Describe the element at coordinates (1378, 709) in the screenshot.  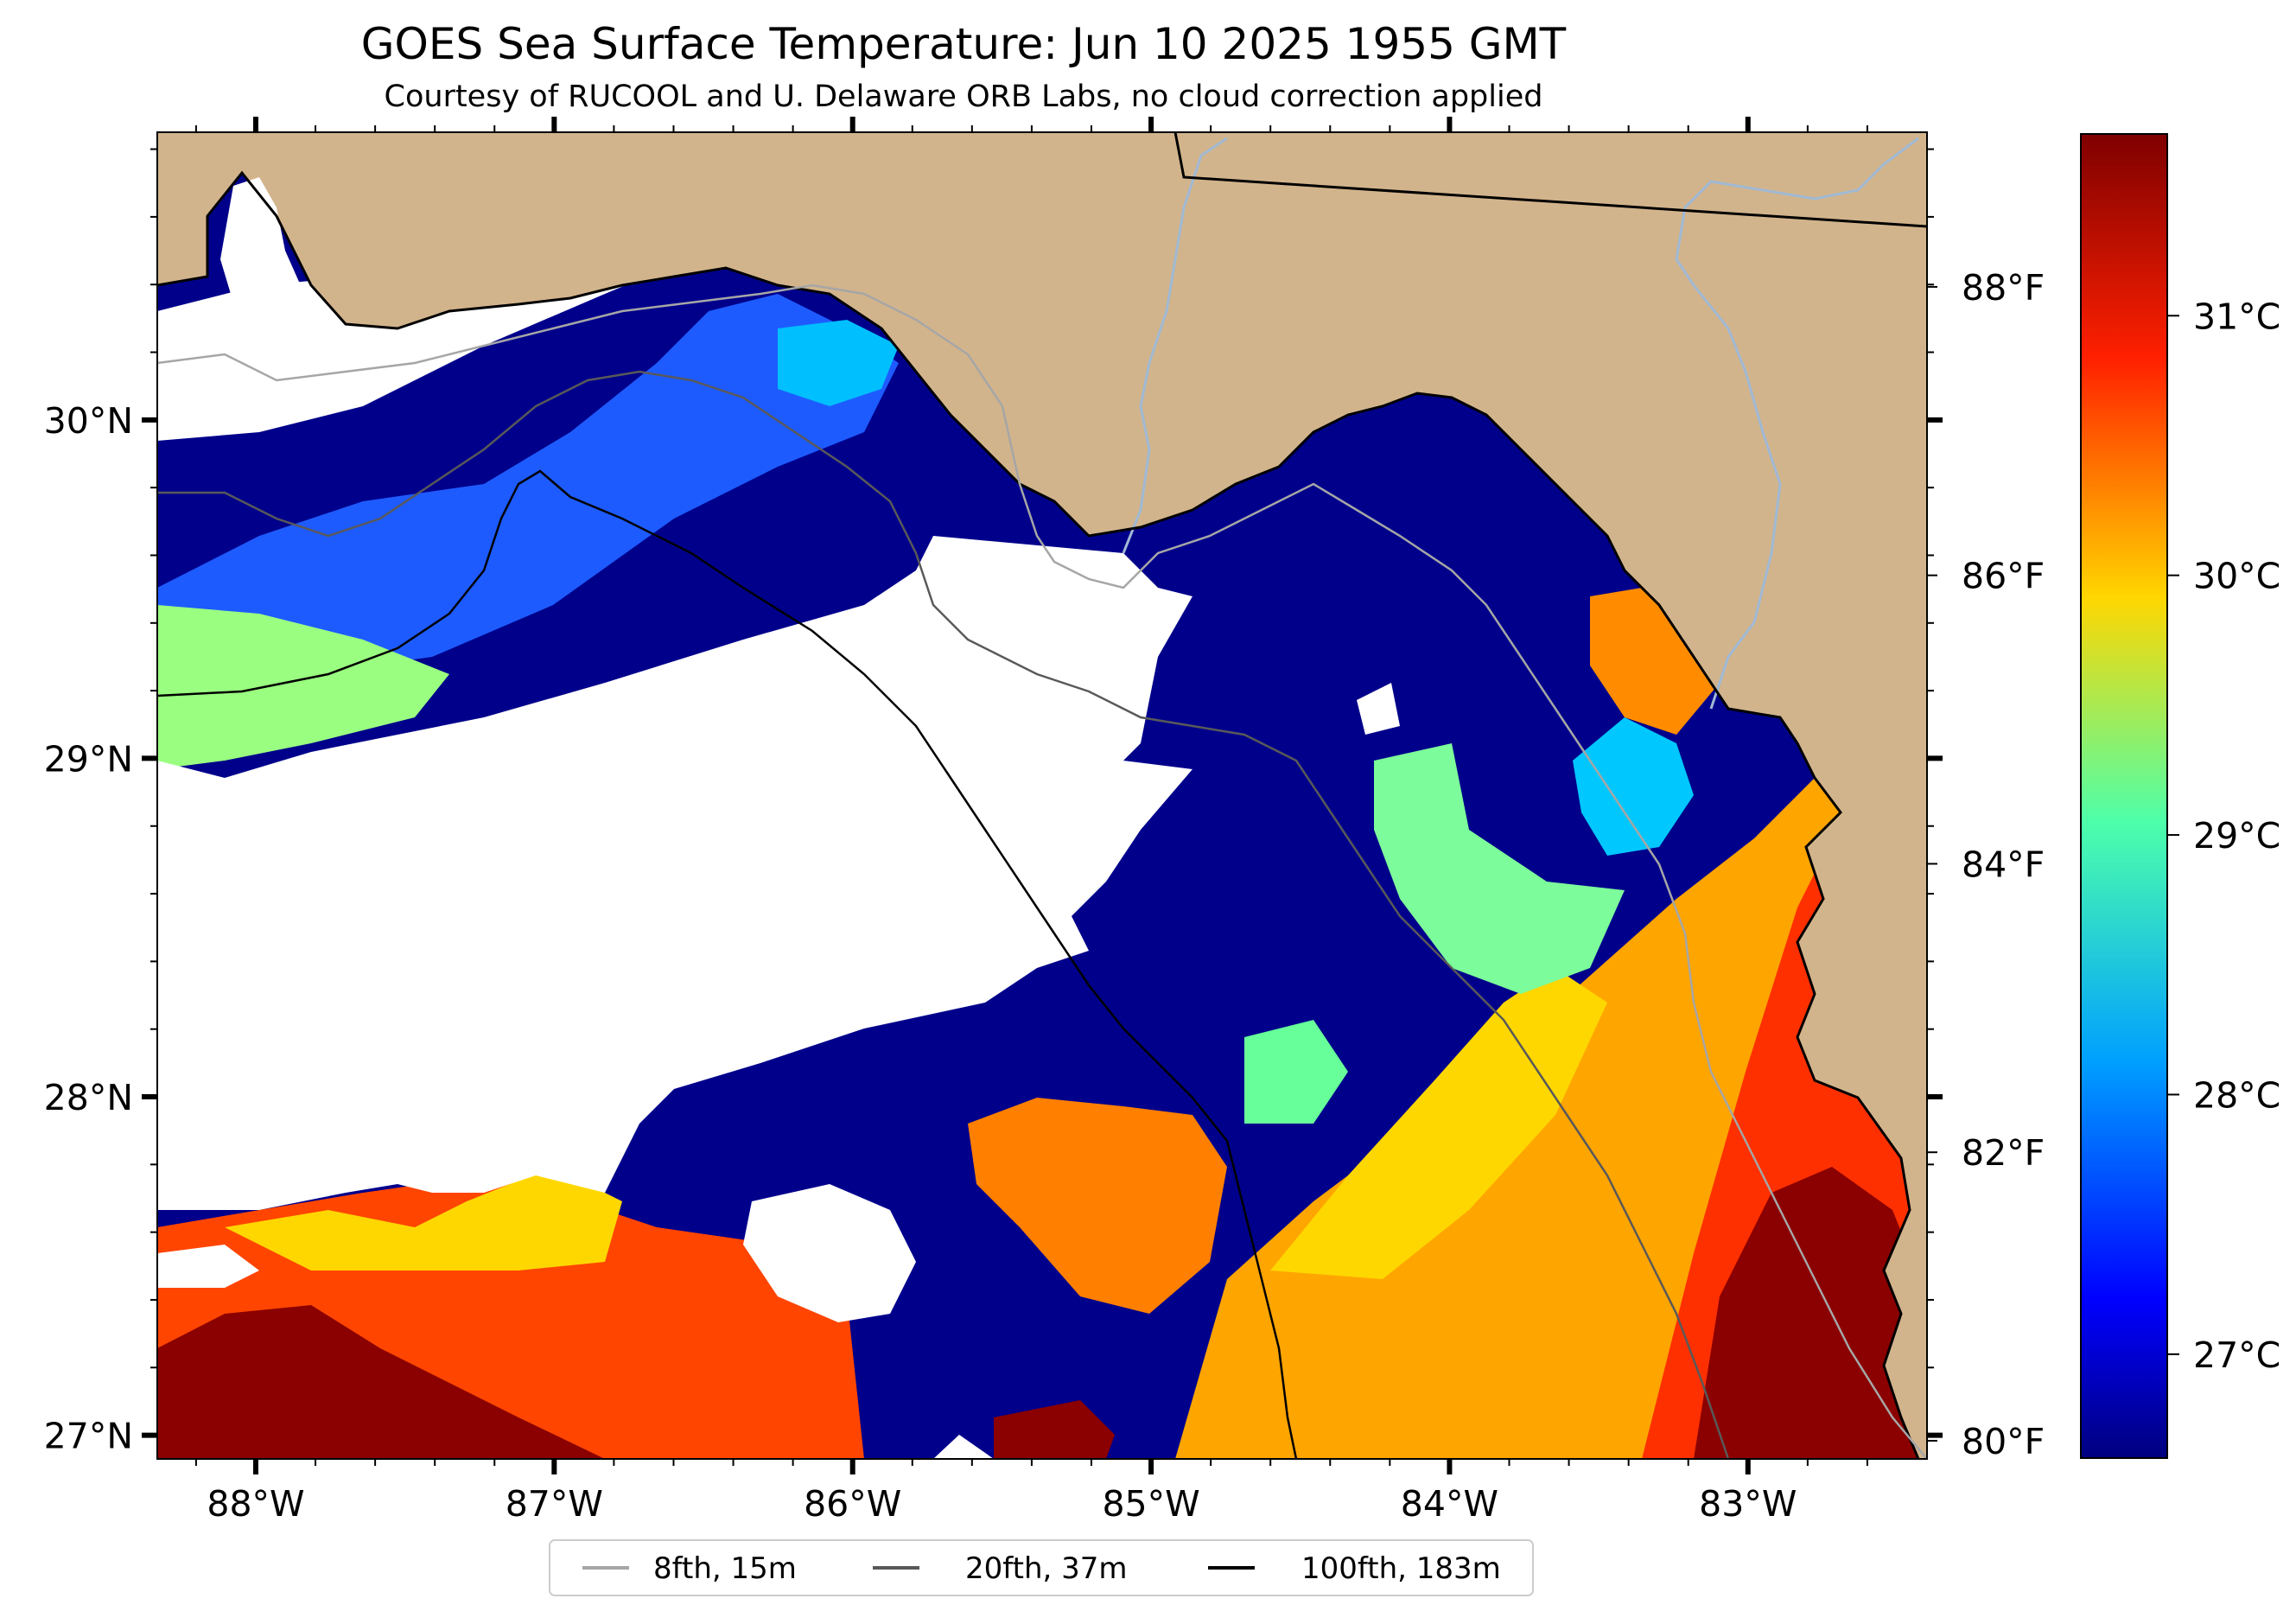
I see `cloud-mask-east-small` at that location.